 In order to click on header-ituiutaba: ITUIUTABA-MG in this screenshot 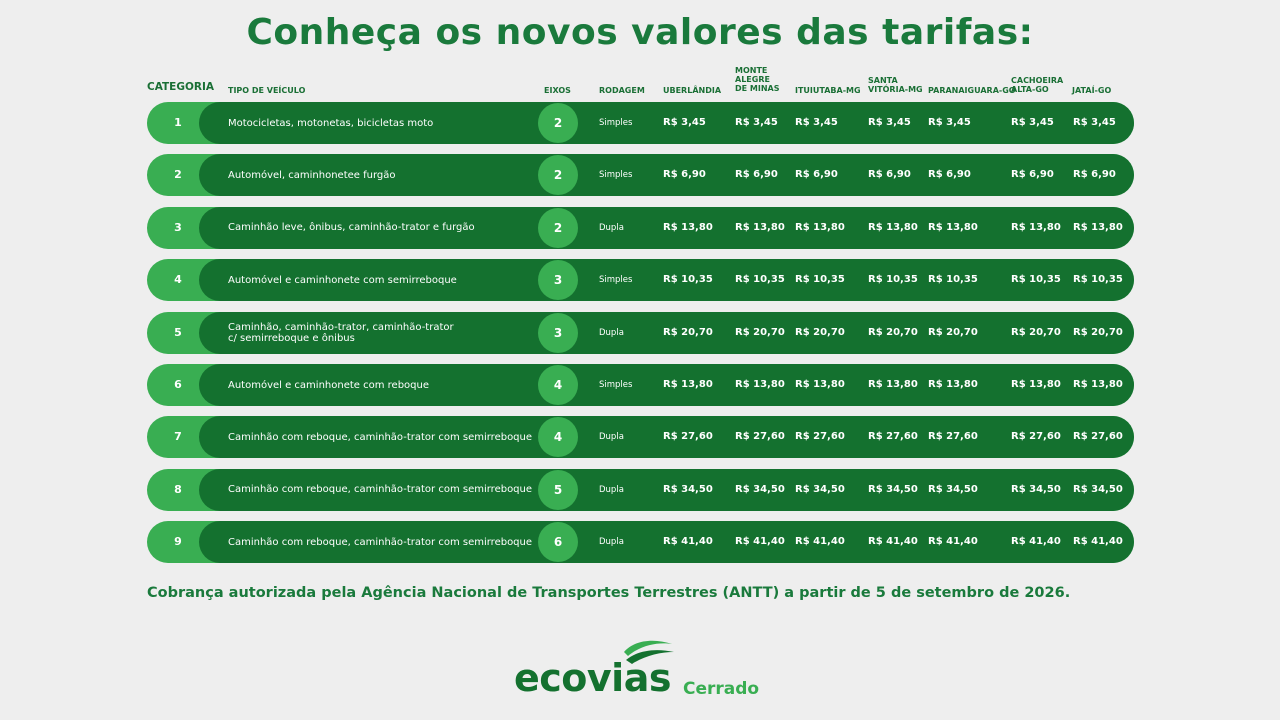, I will do `click(828, 90)`.